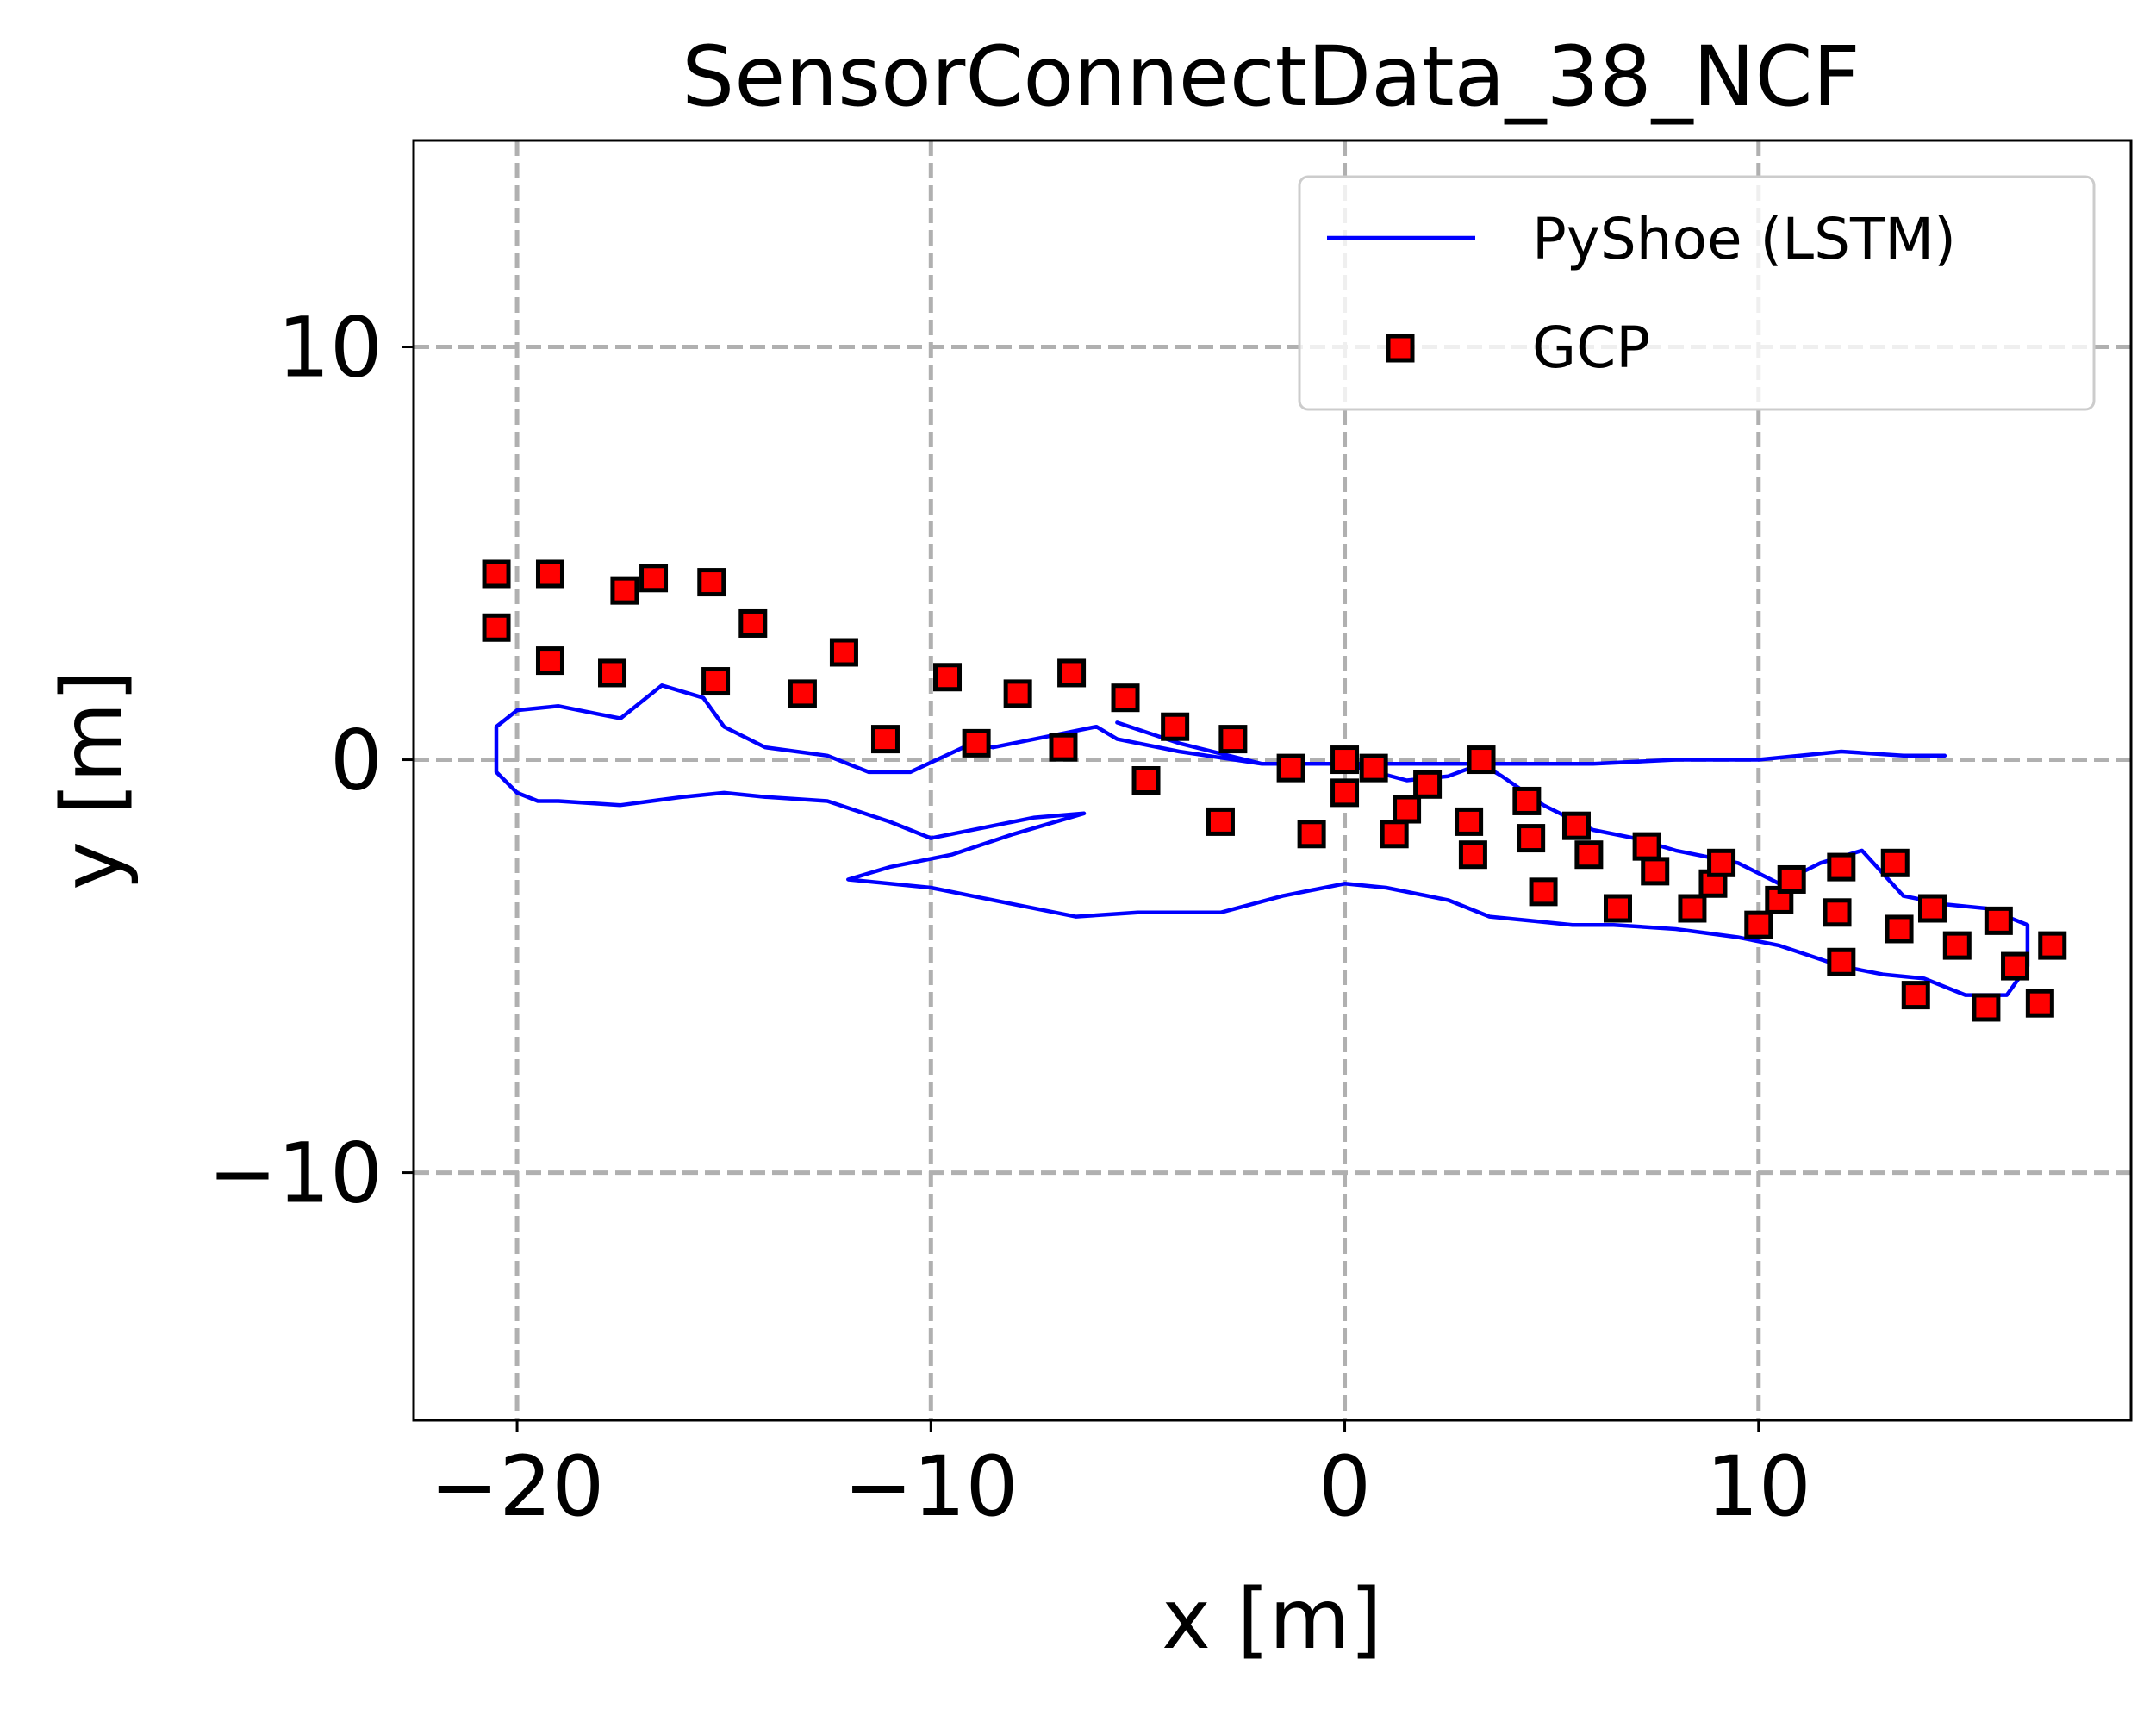 The height and width of the screenshot is (1709, 2156). Describe the element at coordinates (295, 1174) in the screenshot. I see `y-tick-label: −10` at that location.